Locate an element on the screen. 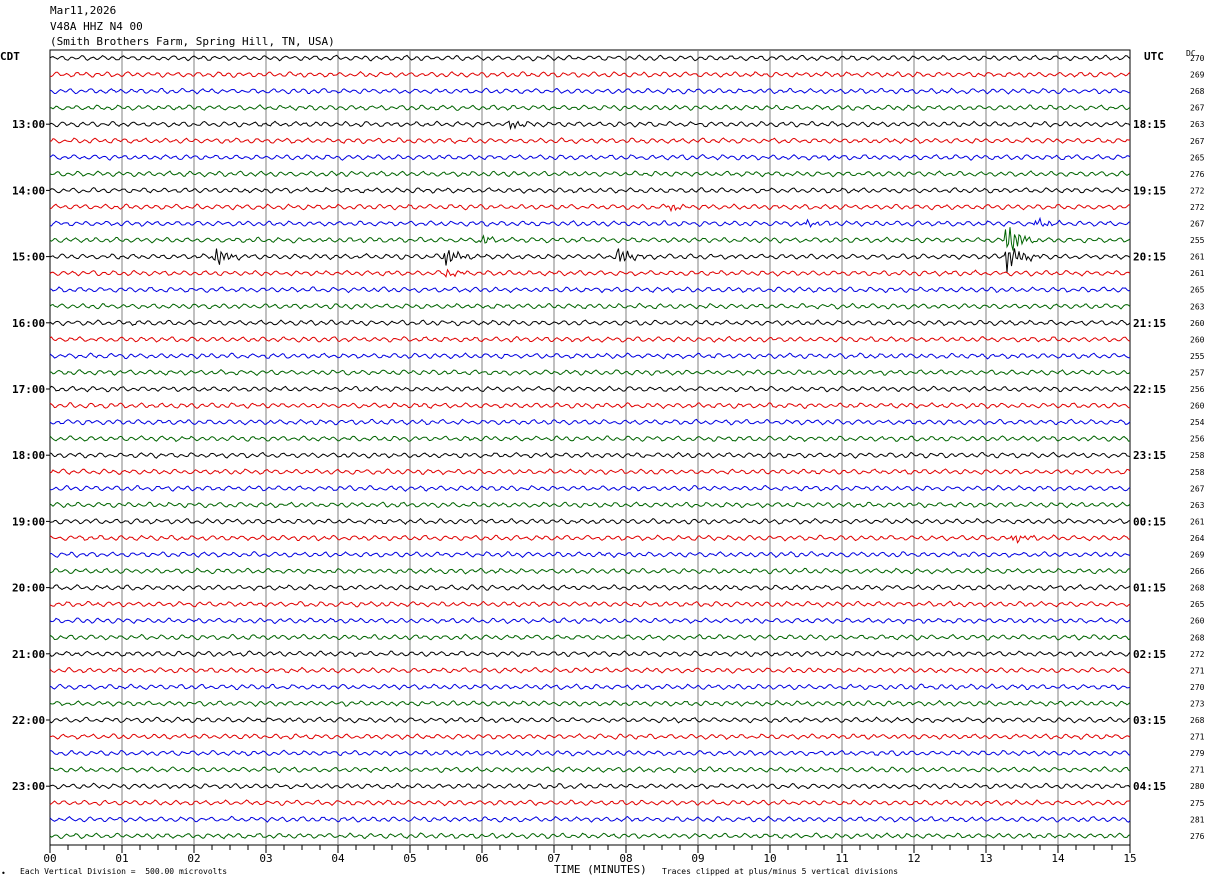 The width and height of the screenshot is (1210, 886). left-hour-label: 14:00 is located at coordinates (28, 190).